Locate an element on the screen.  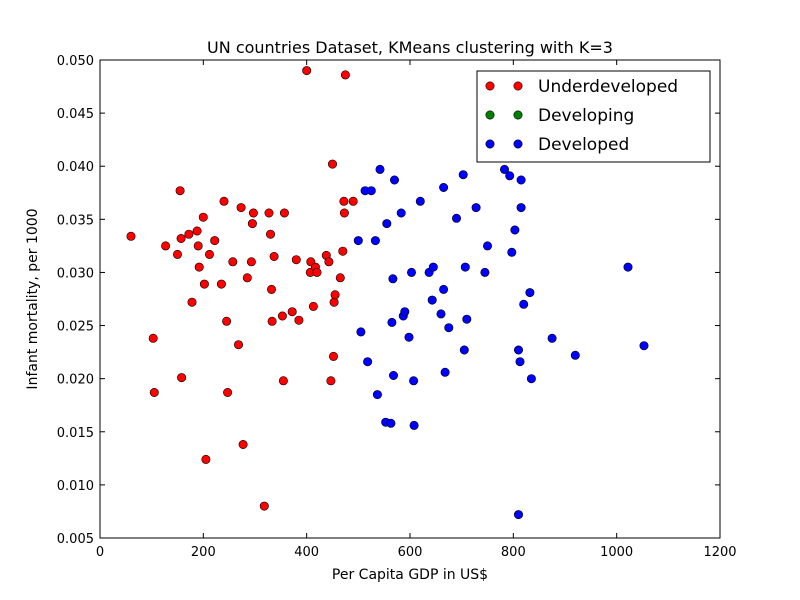
y-tick-label-5: 0.030 is located at coordinates (75, 273).